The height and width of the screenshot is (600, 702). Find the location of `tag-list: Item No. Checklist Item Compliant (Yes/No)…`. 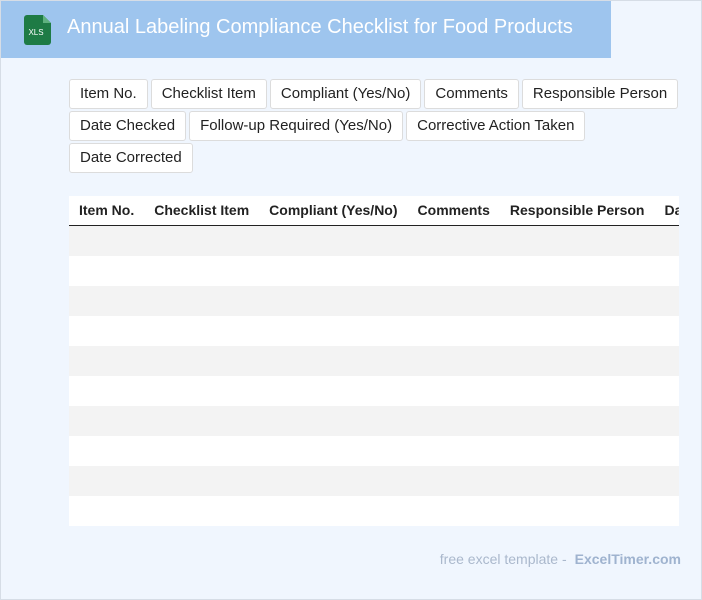

tag-list: Item No. Checklist Item Compliant (Yes/No)… is located at coordinates (376, 126).